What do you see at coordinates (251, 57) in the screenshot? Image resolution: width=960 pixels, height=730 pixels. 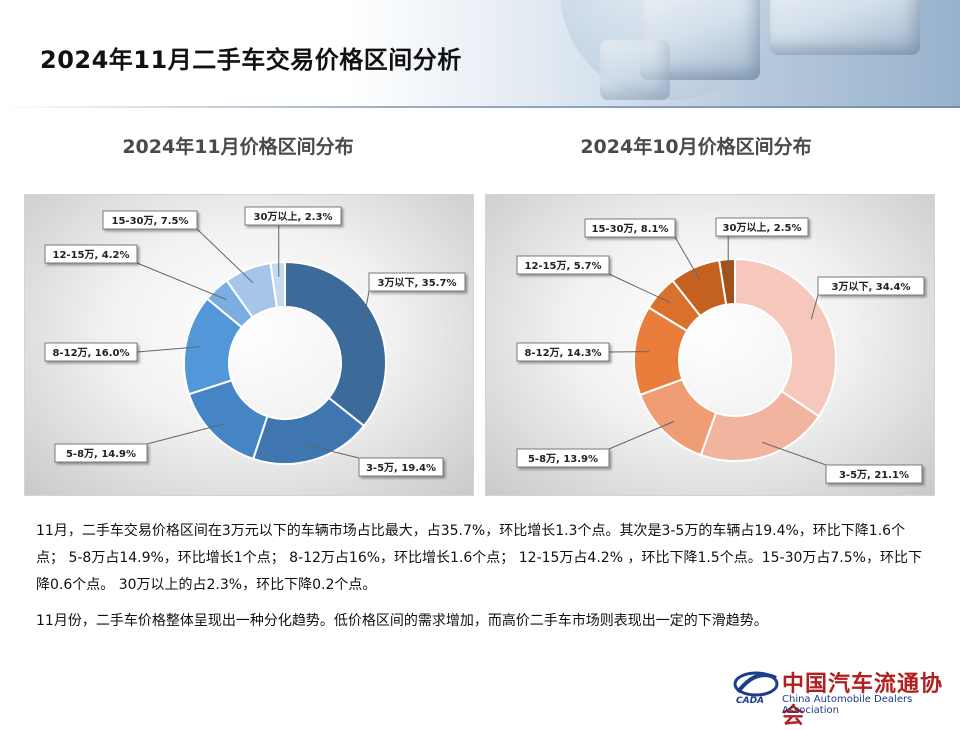 I see `page-title: 2024年11月二手车交易价格区间分析` at bounding box center [251, 57].